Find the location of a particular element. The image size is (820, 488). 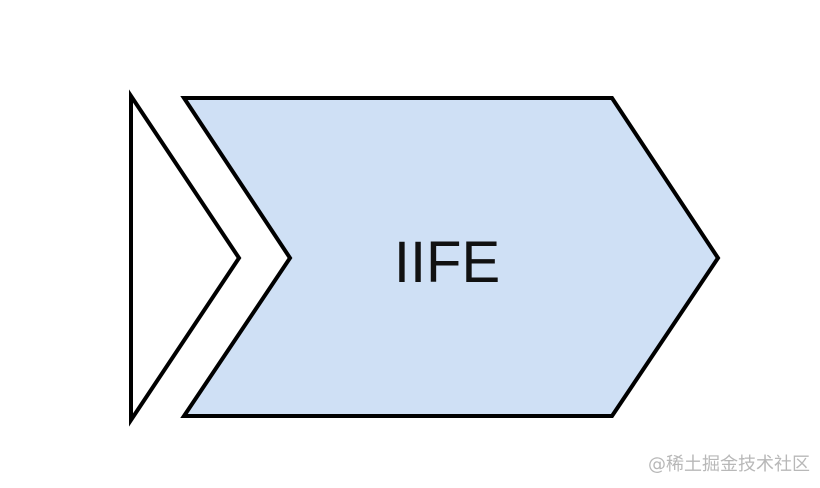

chevron-label: IIFE is located at coordinates (447, 262).